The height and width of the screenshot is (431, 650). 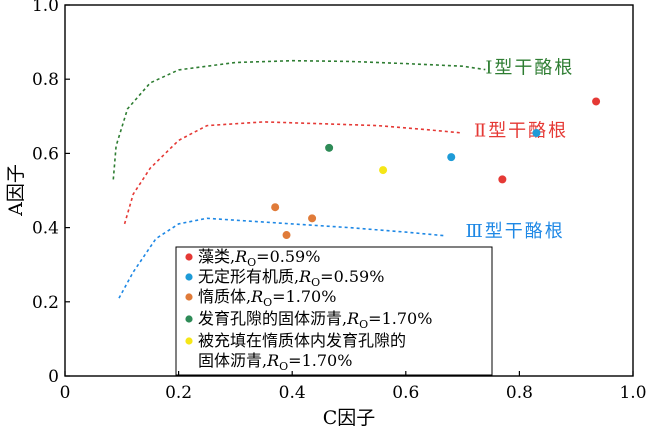 I want to click on legend-label: 无定形有机质,RO=0.59%, so click(x=291, y=278).